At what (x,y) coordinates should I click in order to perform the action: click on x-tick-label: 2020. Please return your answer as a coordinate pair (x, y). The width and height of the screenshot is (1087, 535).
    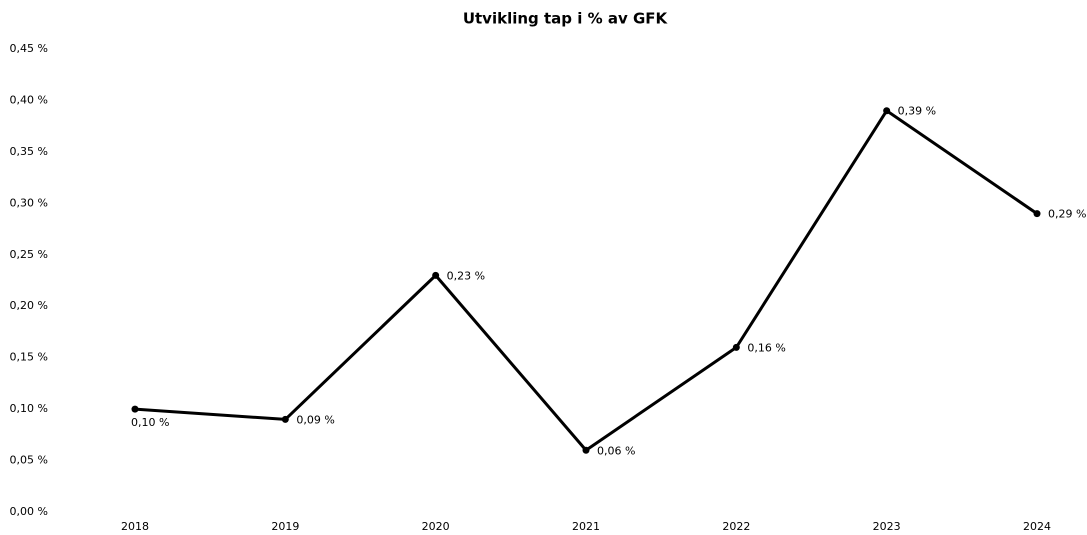
    Looking at the image, I should click on (436, 526).